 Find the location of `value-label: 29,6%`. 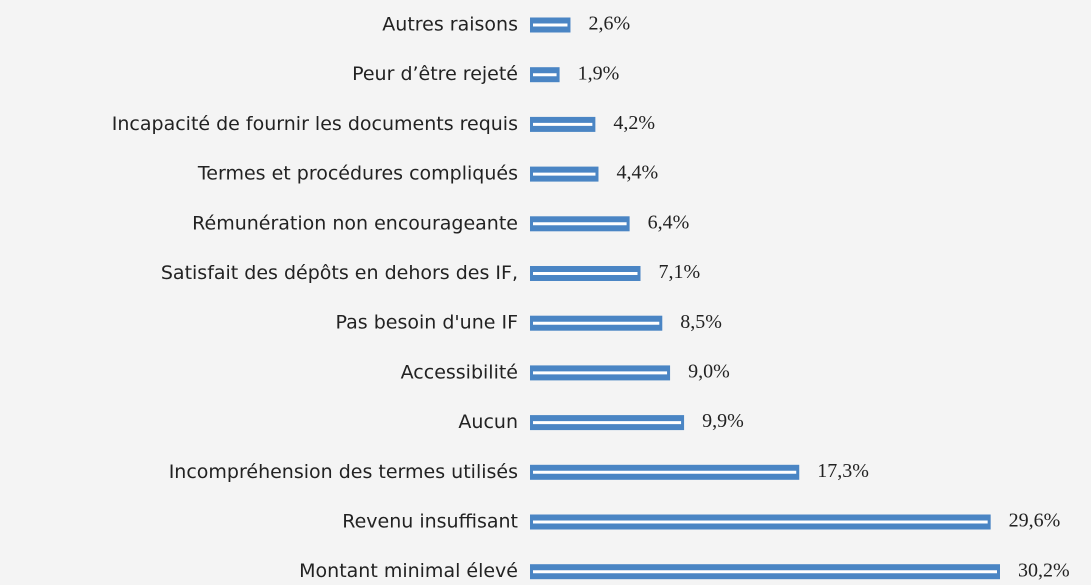

value-label: 29,6% is located at coordinates (1035, 521).